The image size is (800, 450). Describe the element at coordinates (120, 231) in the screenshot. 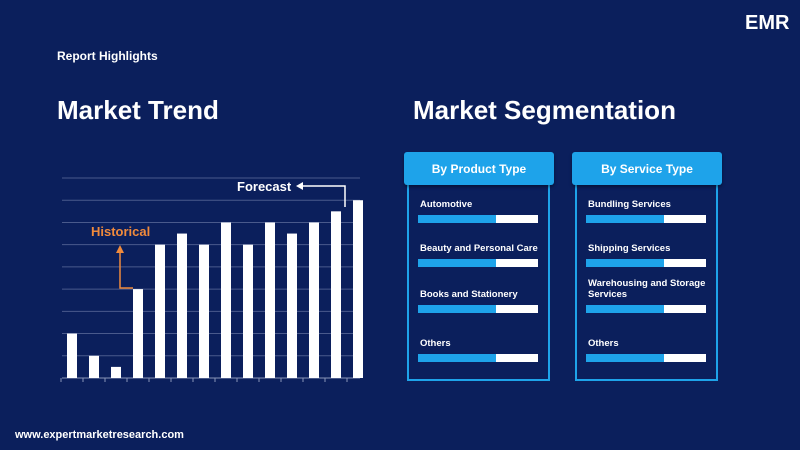

I see `historical-label: Historical` at that location.